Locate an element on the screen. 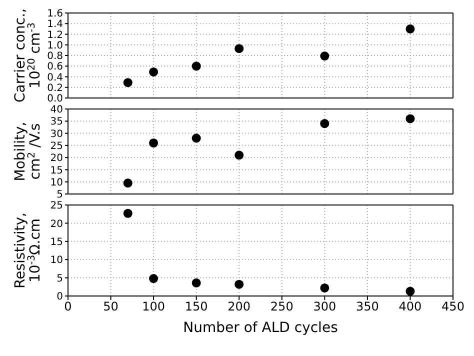 This screenshot has width=474, height=356. x-tick-label: 250 is located at coordinates (282, 307).